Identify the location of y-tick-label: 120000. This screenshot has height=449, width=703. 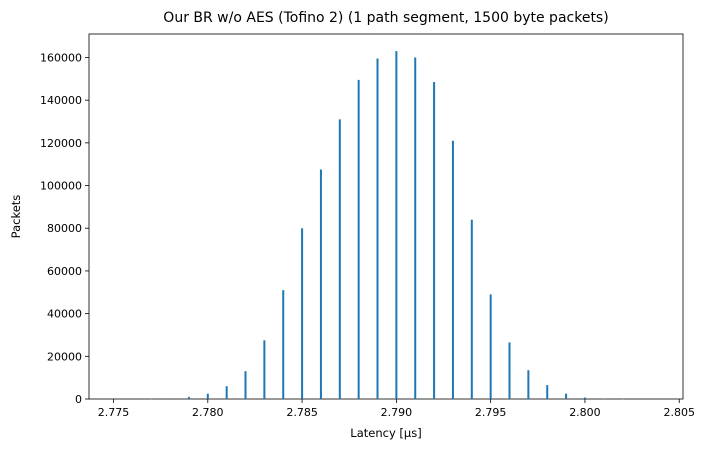
(61, 143).